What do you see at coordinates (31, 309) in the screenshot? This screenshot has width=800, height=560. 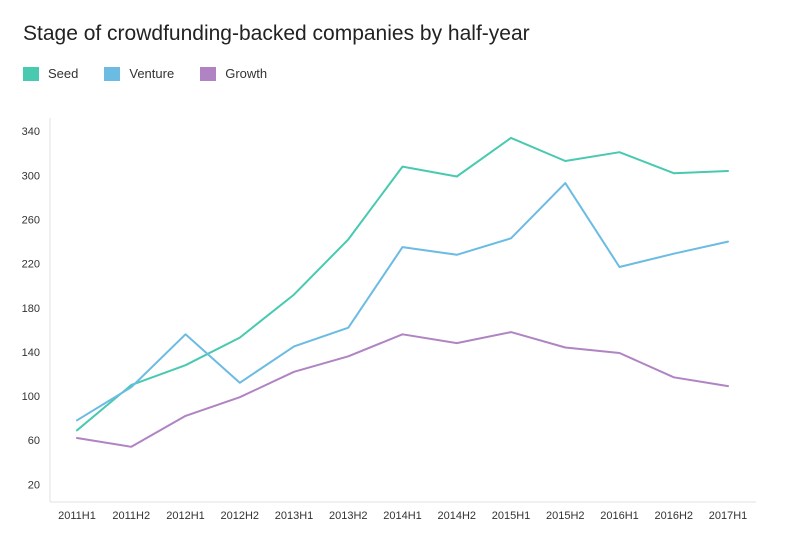 I see `y-tick-label: 180` at bounding box center [31, 309].